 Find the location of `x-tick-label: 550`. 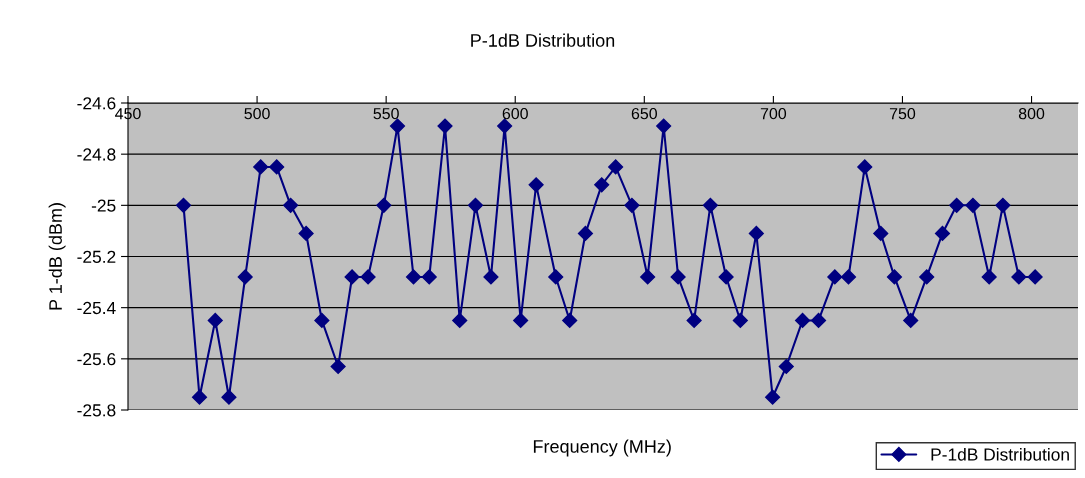

x-tick-label: 550 is located at coordinates (386, 113).